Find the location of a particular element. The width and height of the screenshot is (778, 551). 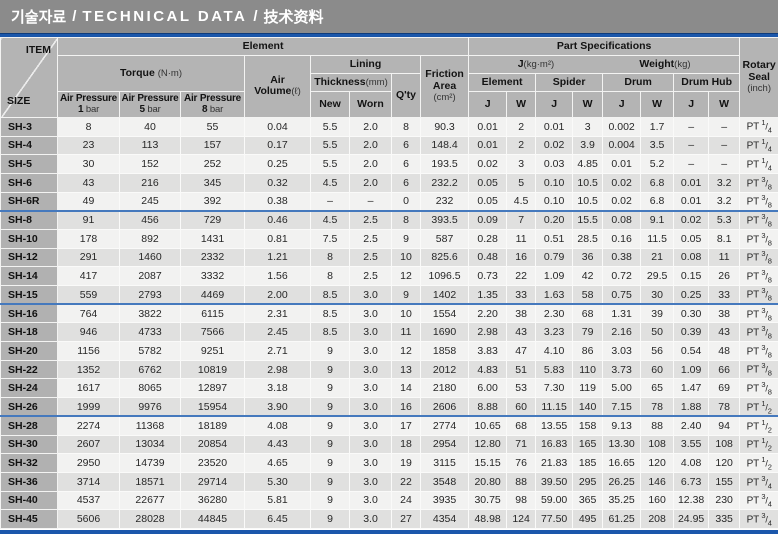

cell-element-w: 2 is located at coordinates (521, 126).